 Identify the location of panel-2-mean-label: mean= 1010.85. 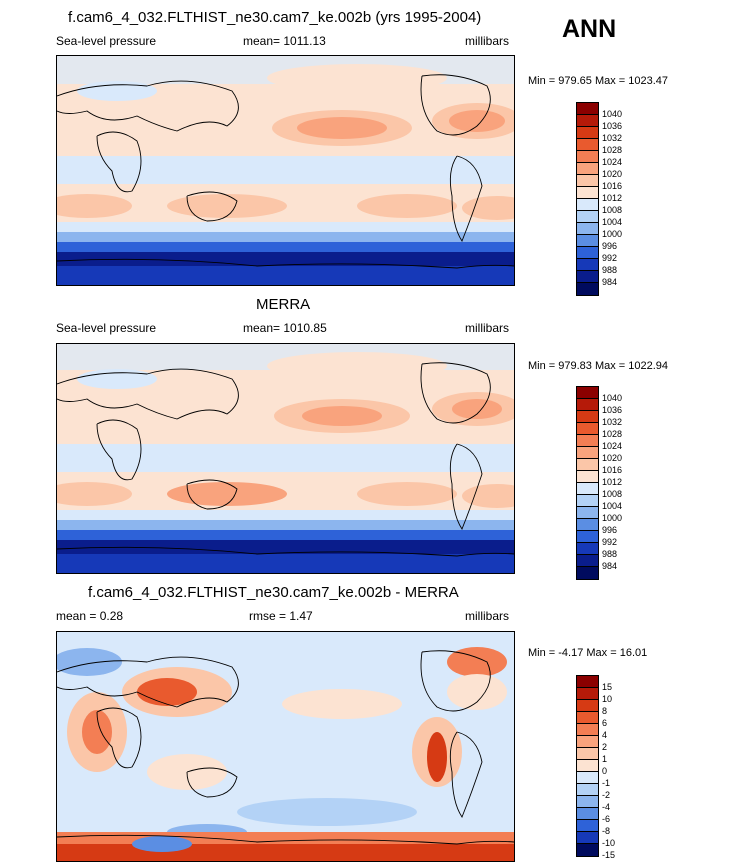
(285, 328).